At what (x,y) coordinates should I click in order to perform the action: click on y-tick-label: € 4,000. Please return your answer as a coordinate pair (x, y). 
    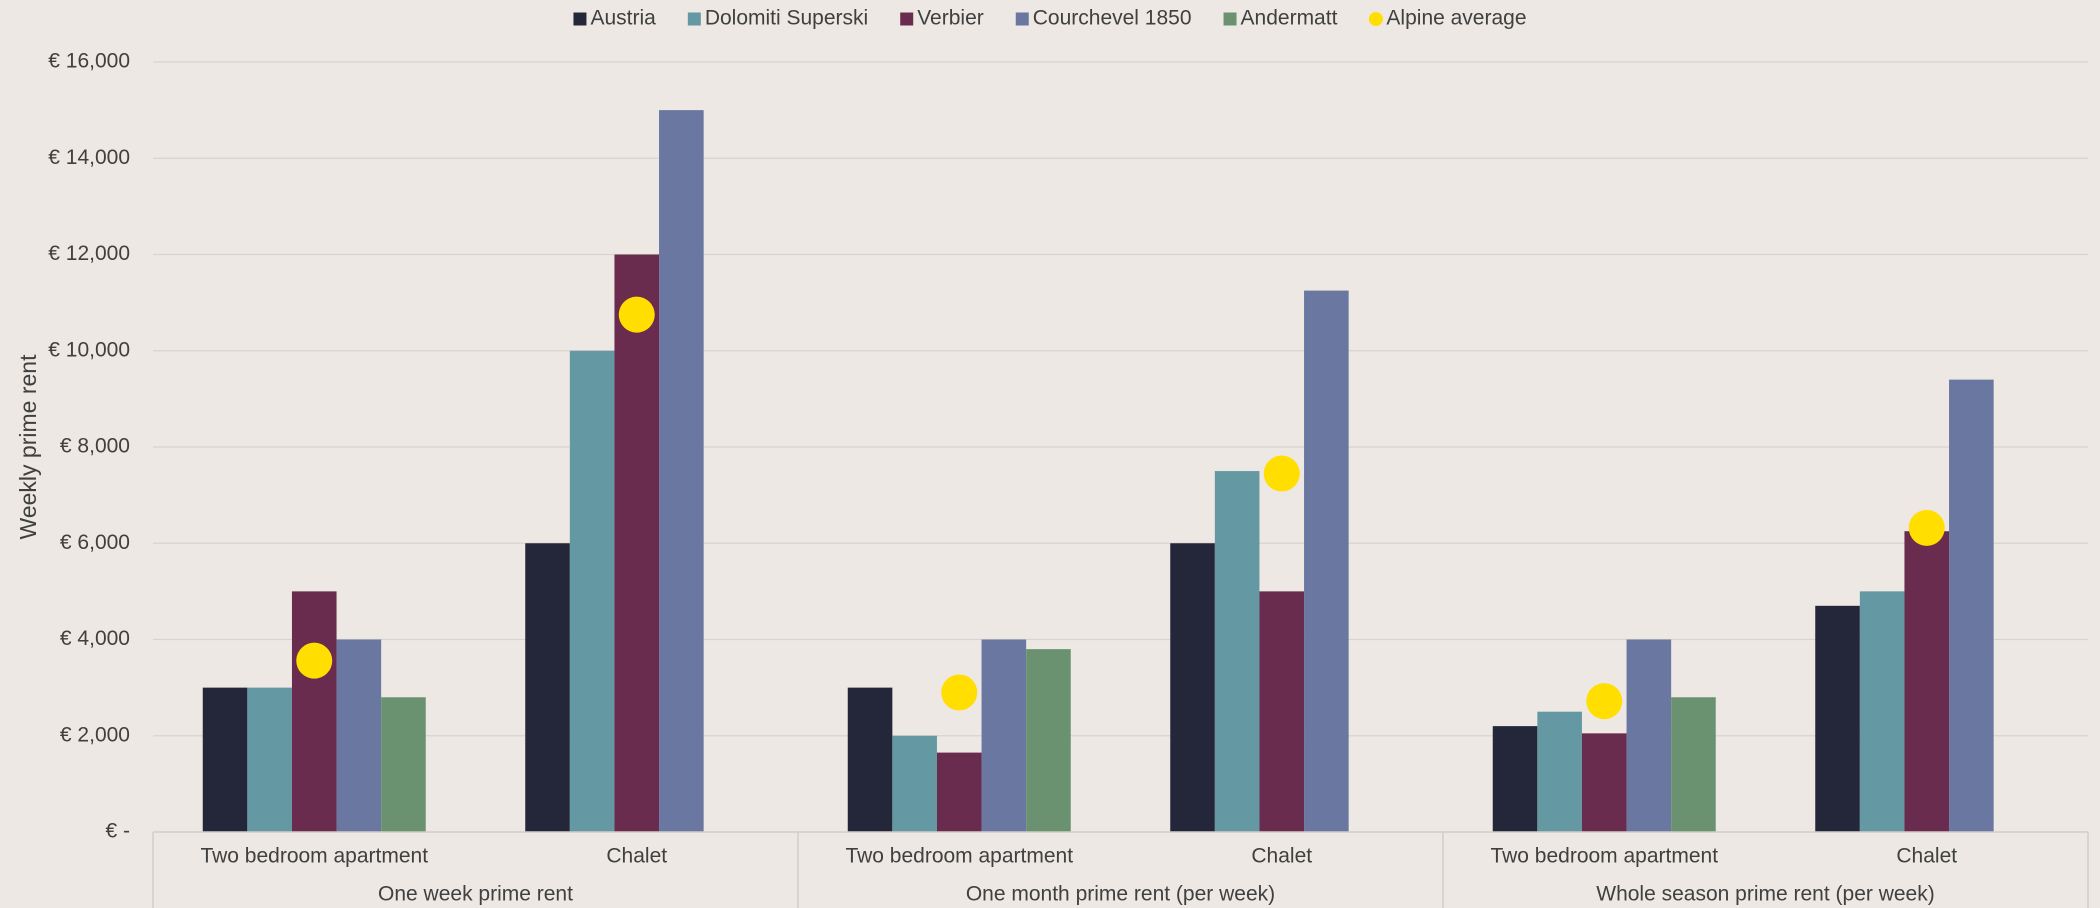
    Looking at the image, I should click on (95, 638).